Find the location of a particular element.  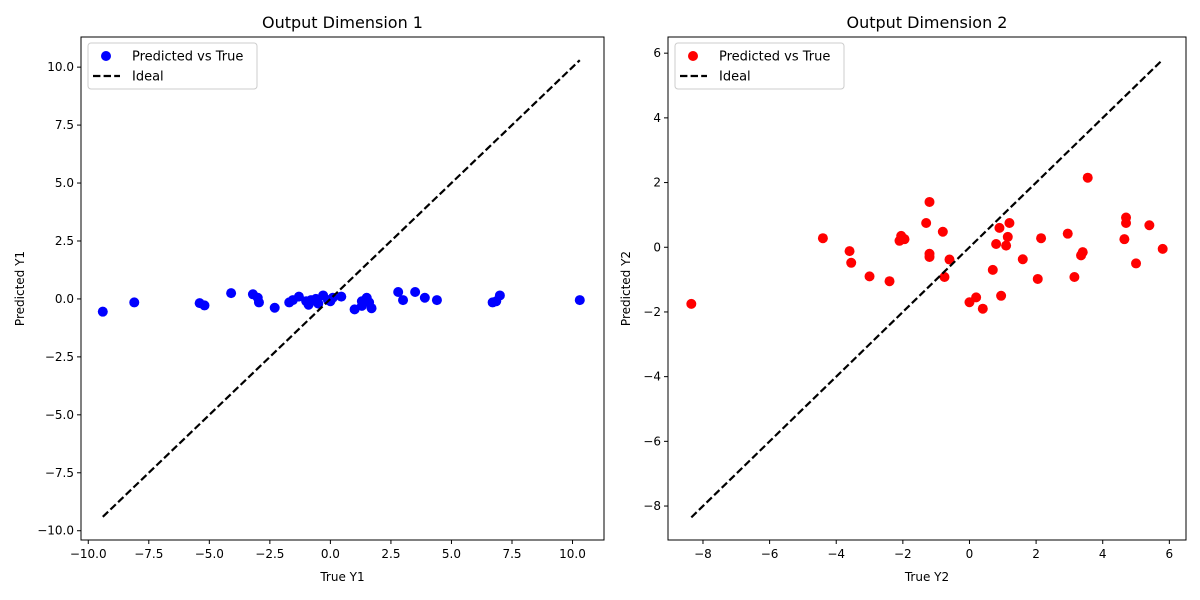

legend-label: Predicted vs True is located at coordinates (774, 57).